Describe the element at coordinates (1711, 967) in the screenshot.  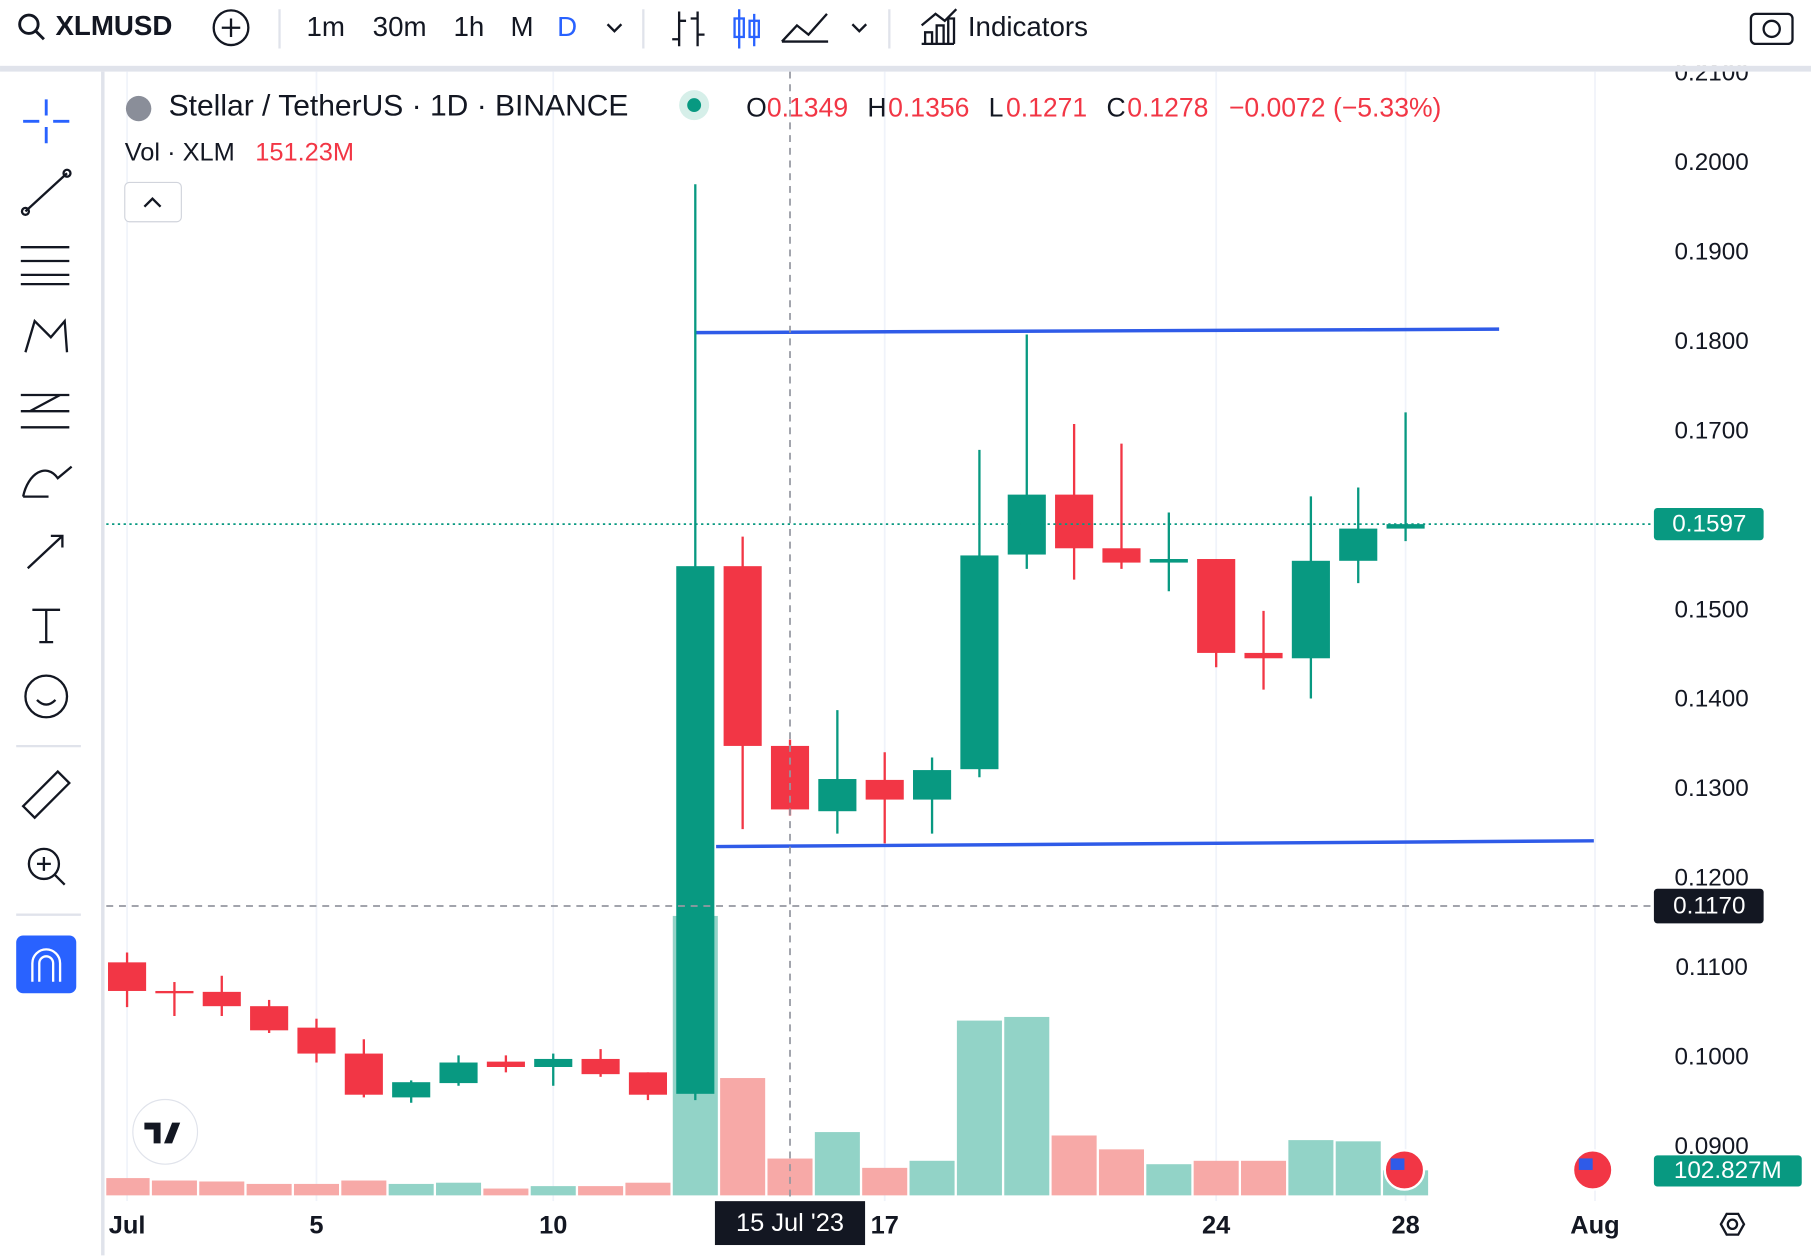
I see `y-tick-label: 0.1100` at that location.